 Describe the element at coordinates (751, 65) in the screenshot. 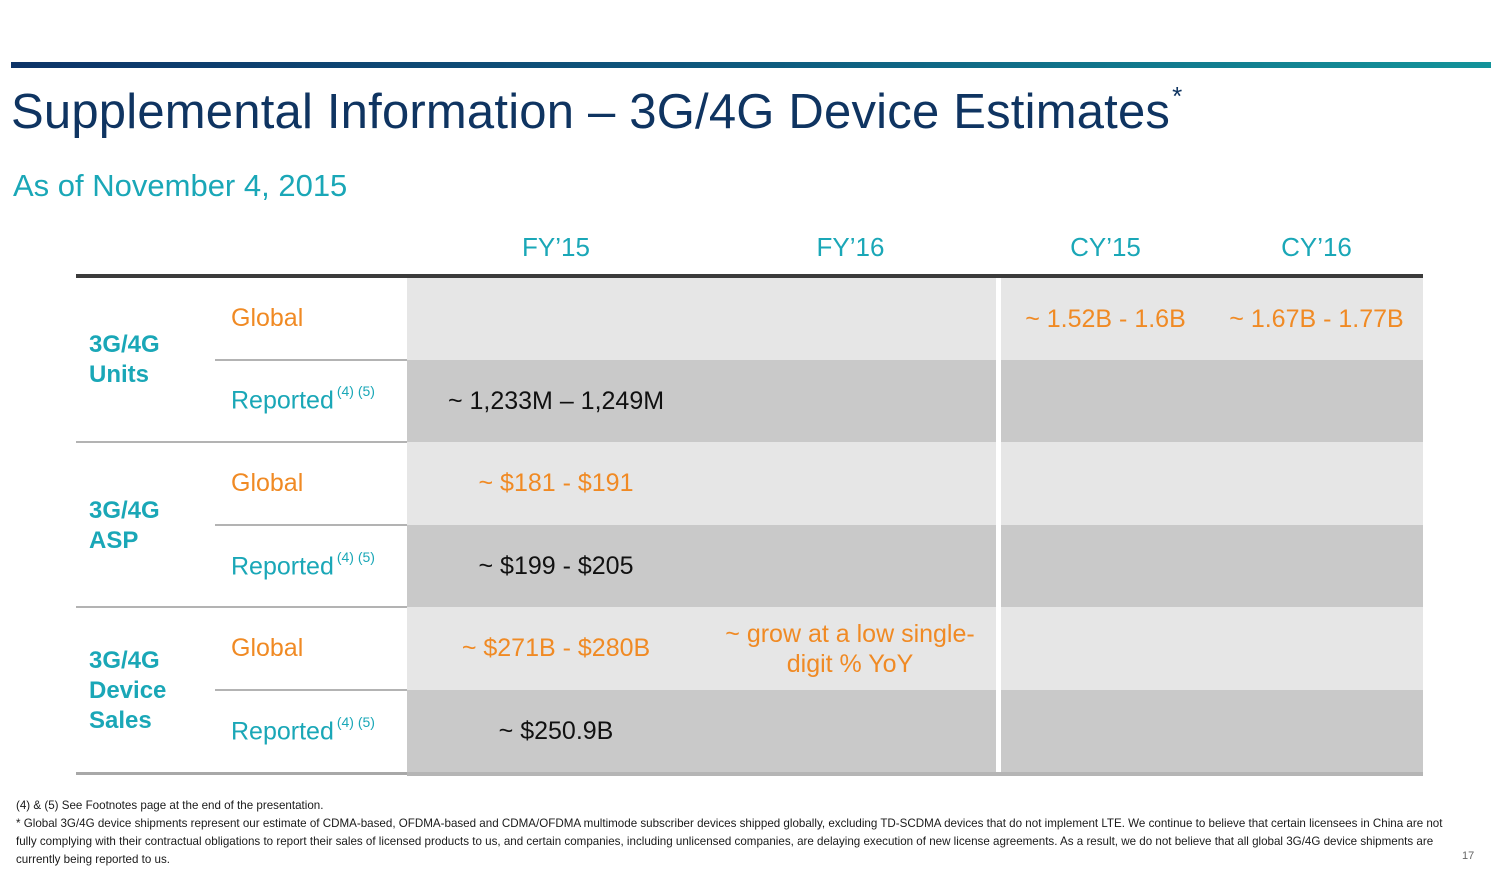

I see `header-accent-bar` at that location.